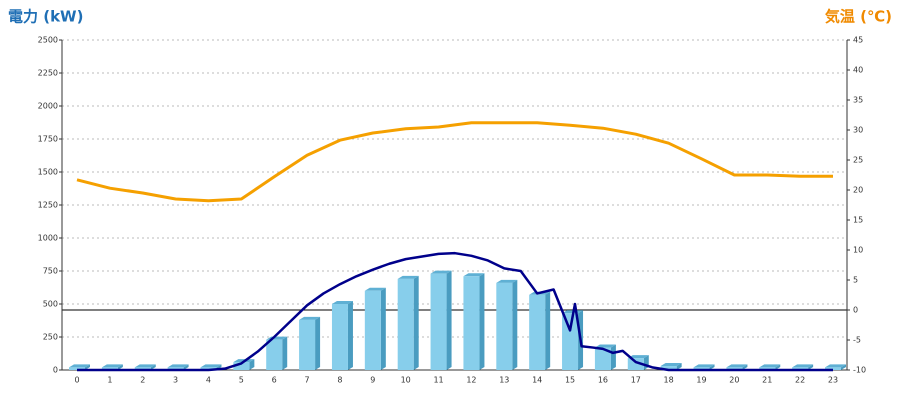 Image resolution: width=900 pixels, height=400 pixels. I want to click on y-axis-title: 電力 (kW), so click(45, 17).